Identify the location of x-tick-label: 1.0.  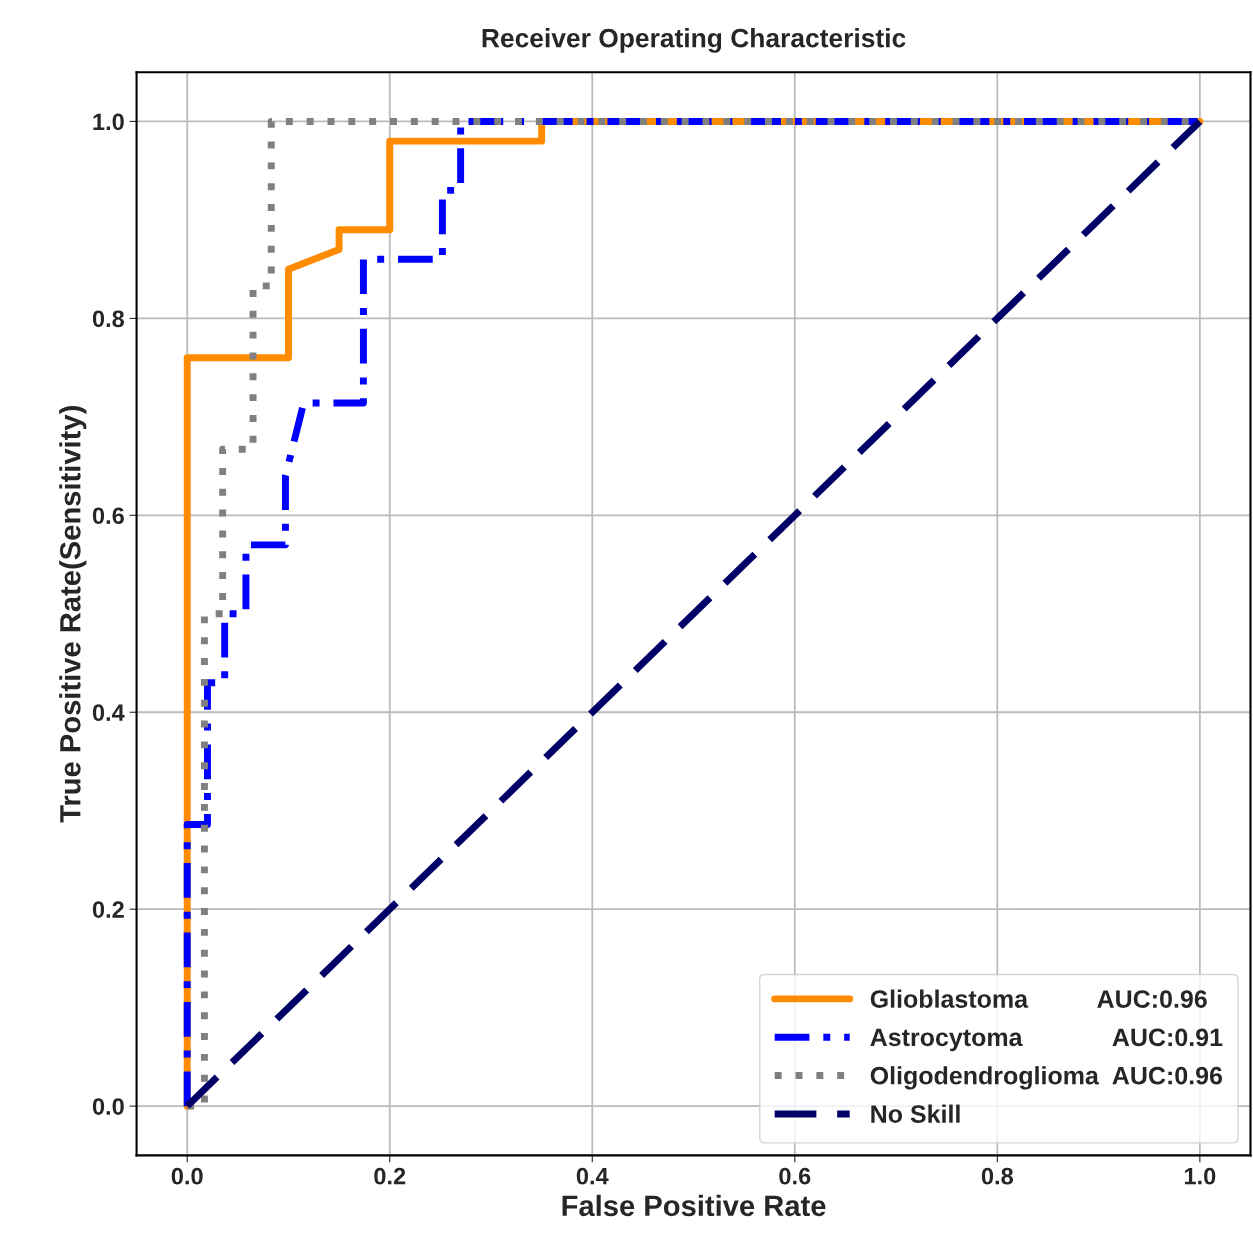
(1200, 1176).